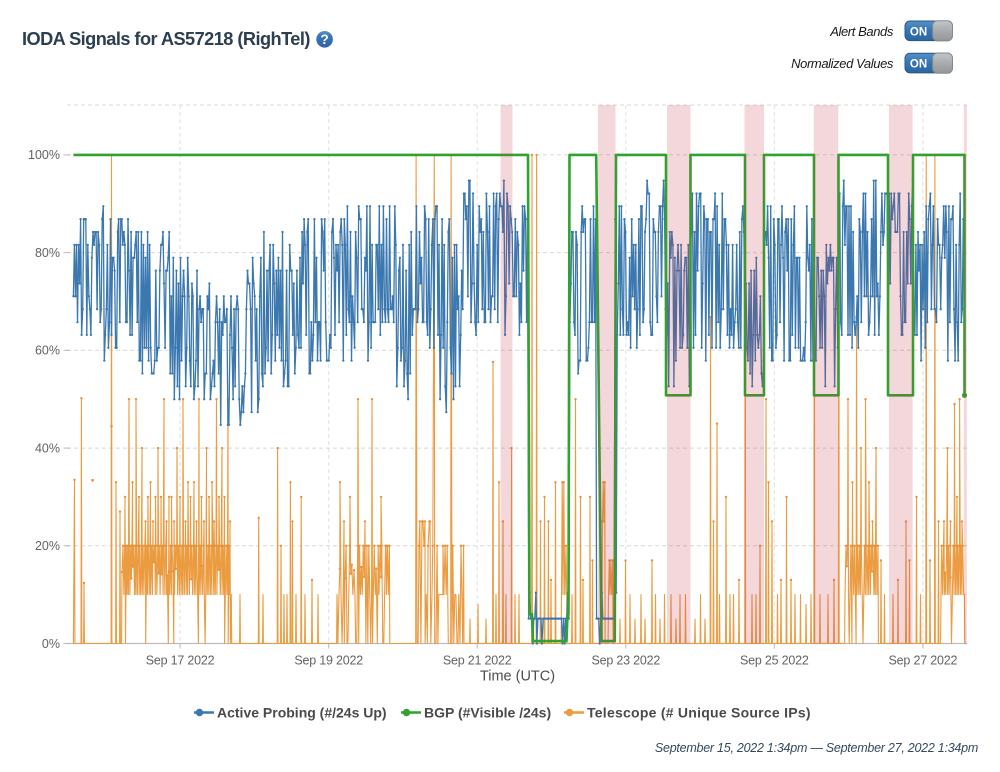  What do you see at coordinates (861, 31) in the screenshot?
I see `svg-text: Alert Bands` at bounding box center [861, 31].